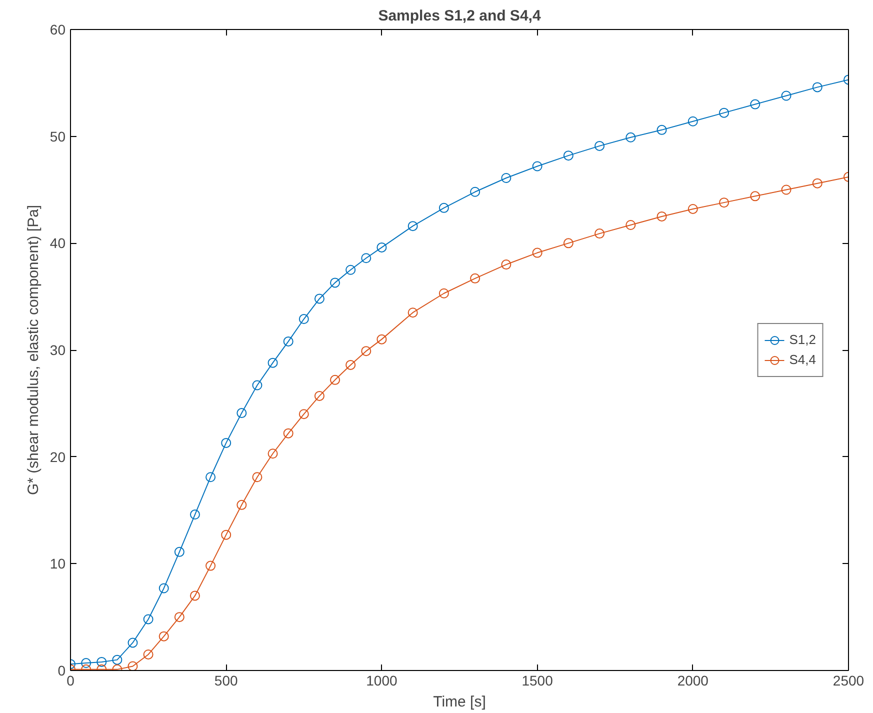 The image size is (873, 713). What do you see at coordinates (538, 680) in the screenshot?
I see `x-tick-label: 1500` at bounding box center [538, 680].